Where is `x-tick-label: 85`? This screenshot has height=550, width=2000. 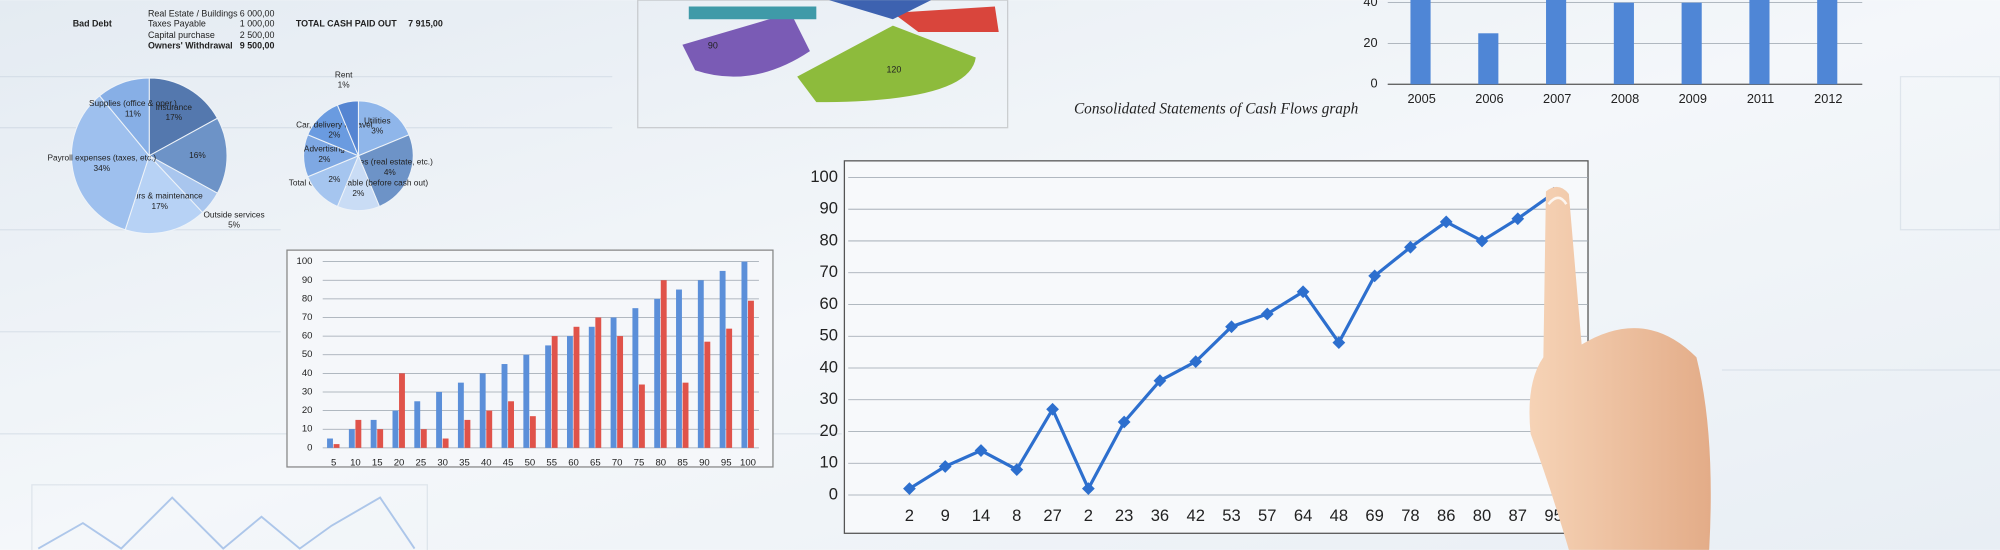 x-tick-label: 85 is located at coordinates (682, 463).